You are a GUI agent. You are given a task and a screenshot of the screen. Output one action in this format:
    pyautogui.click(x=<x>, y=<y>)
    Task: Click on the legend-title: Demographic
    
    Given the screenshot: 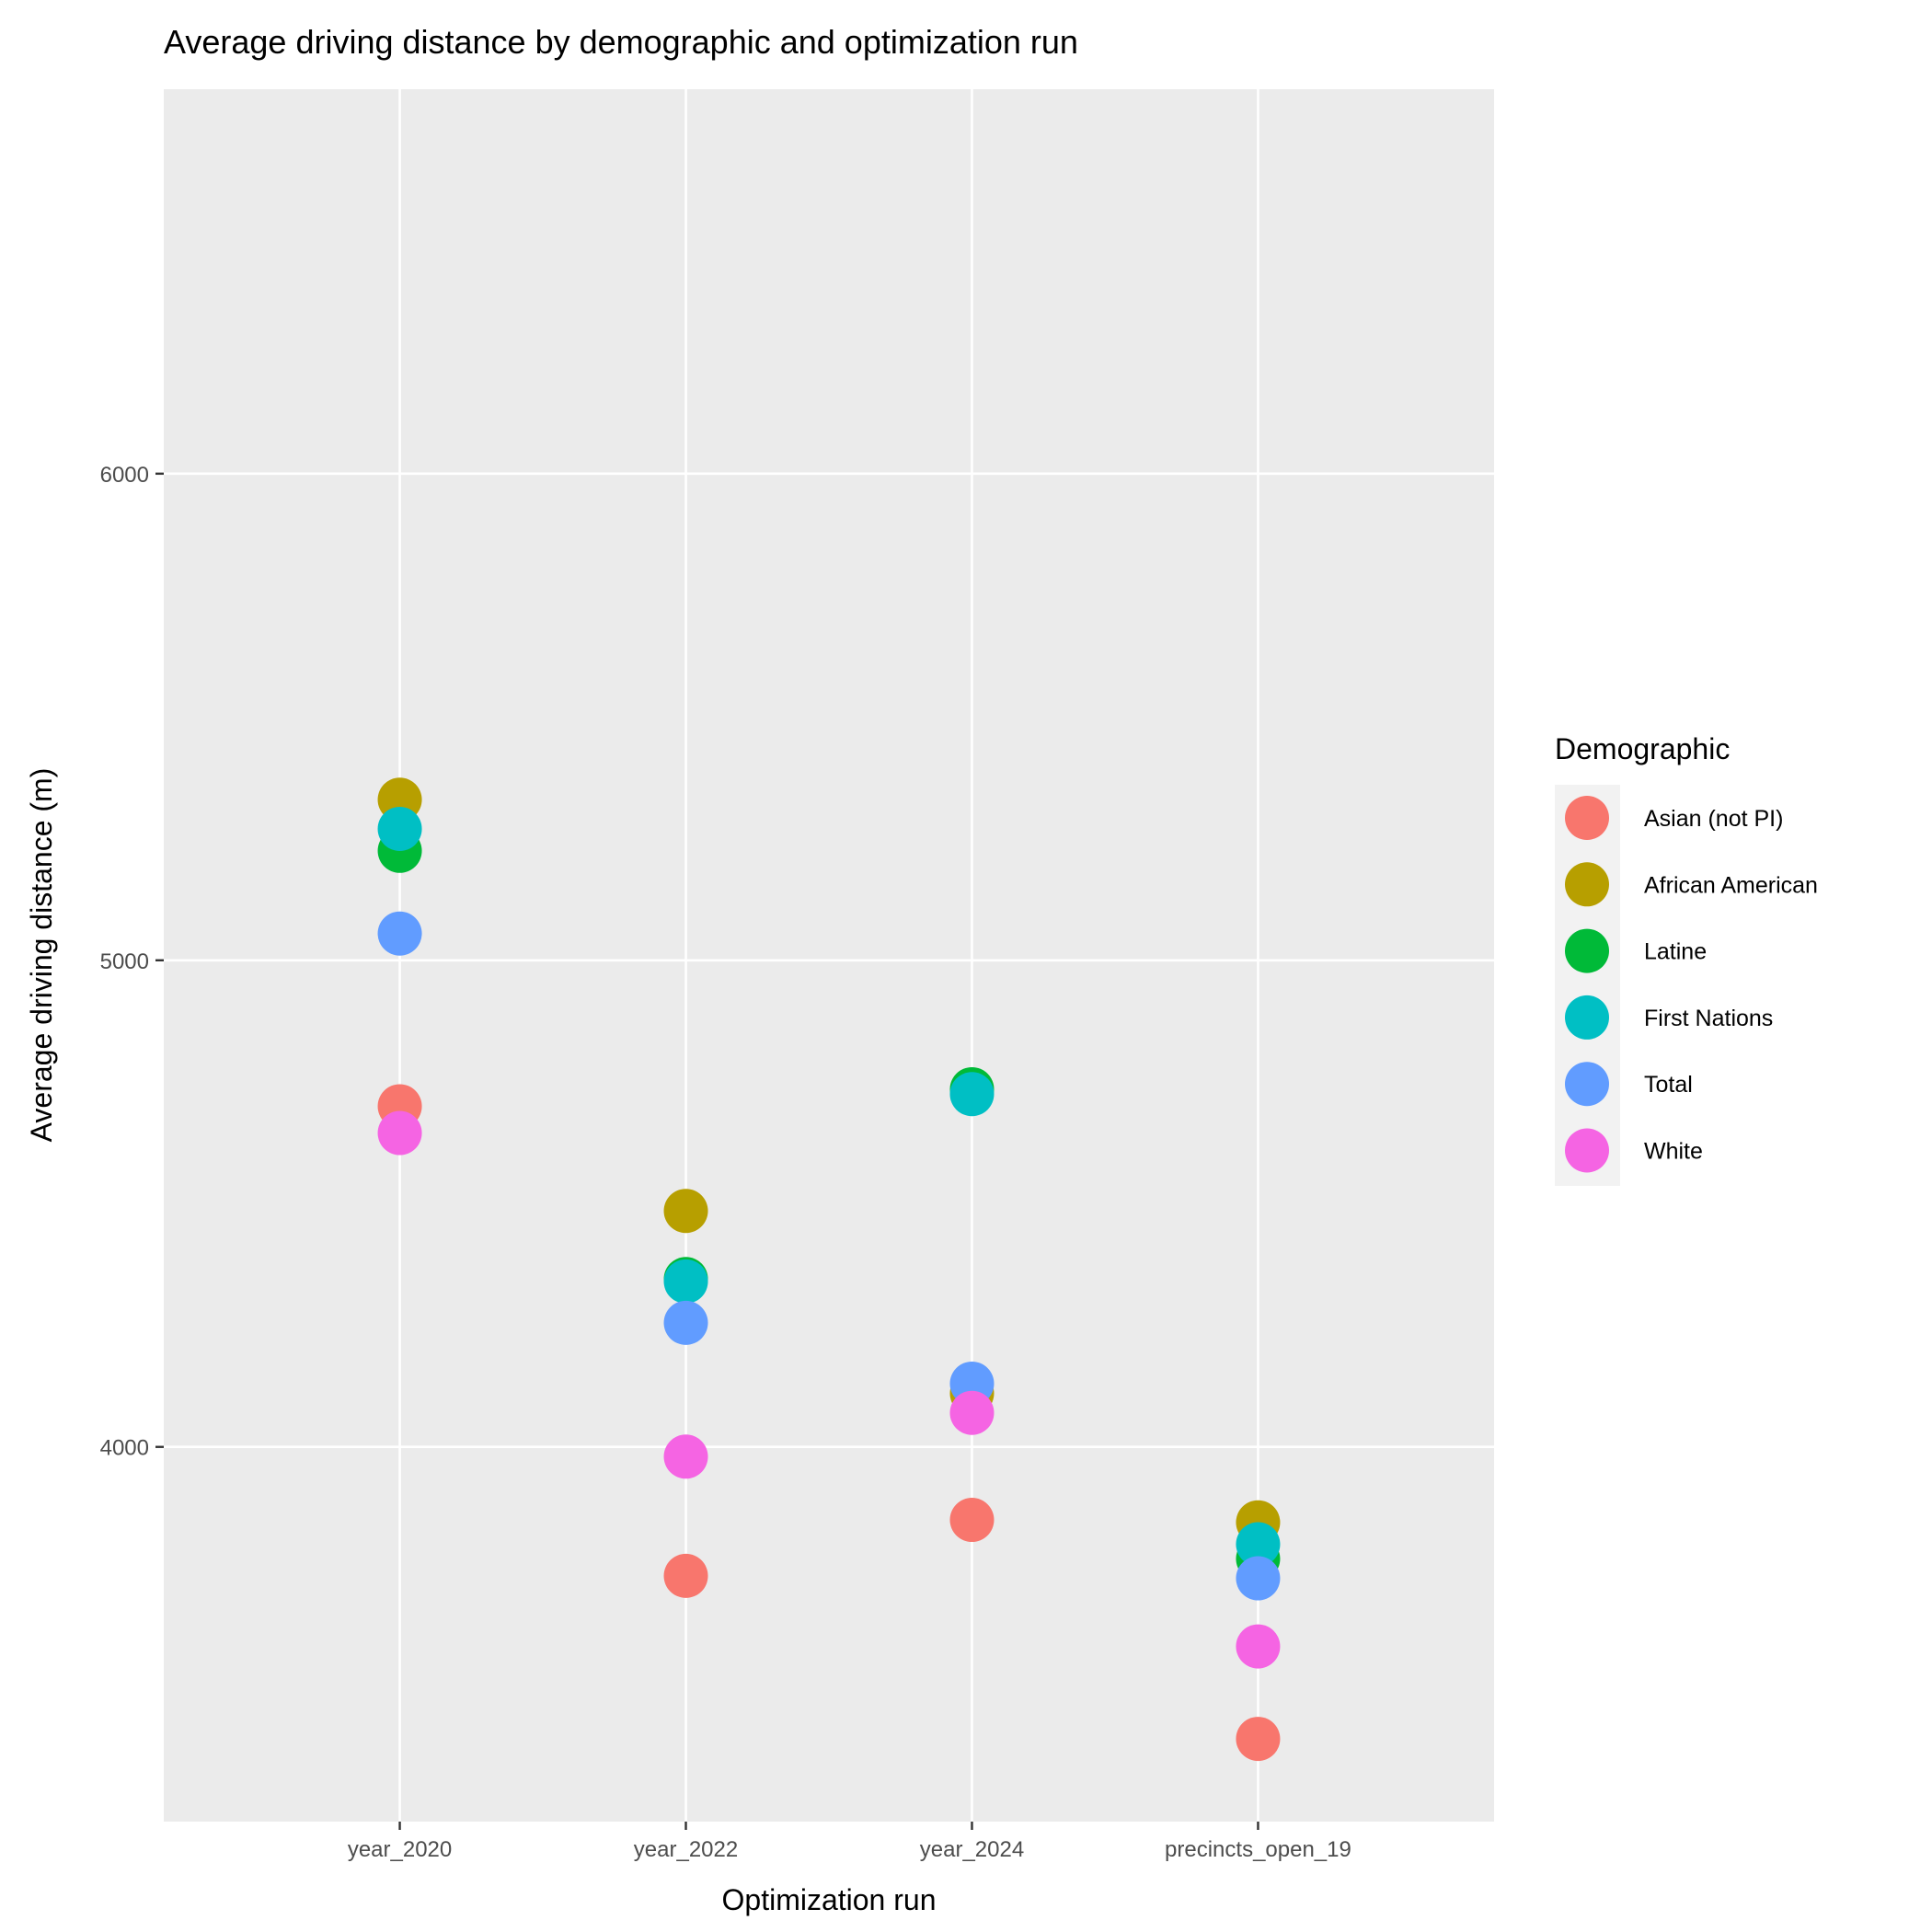 What is the action you would take?
    pyautogui.click(x=1642, y=748)
    